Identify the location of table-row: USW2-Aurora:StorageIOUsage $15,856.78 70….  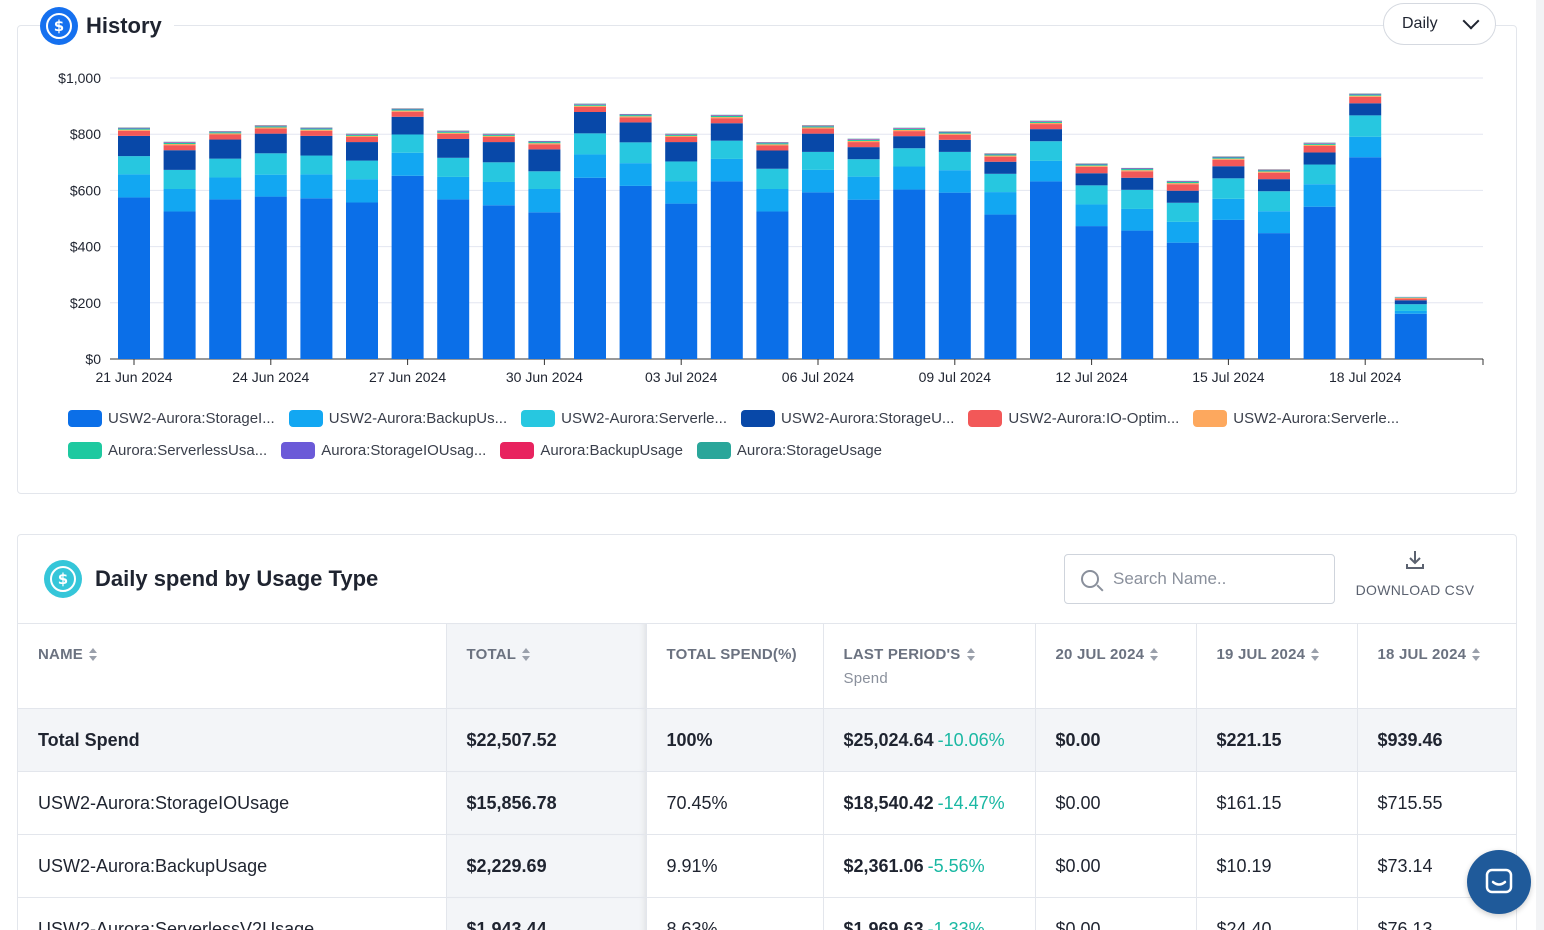
(767, 803).